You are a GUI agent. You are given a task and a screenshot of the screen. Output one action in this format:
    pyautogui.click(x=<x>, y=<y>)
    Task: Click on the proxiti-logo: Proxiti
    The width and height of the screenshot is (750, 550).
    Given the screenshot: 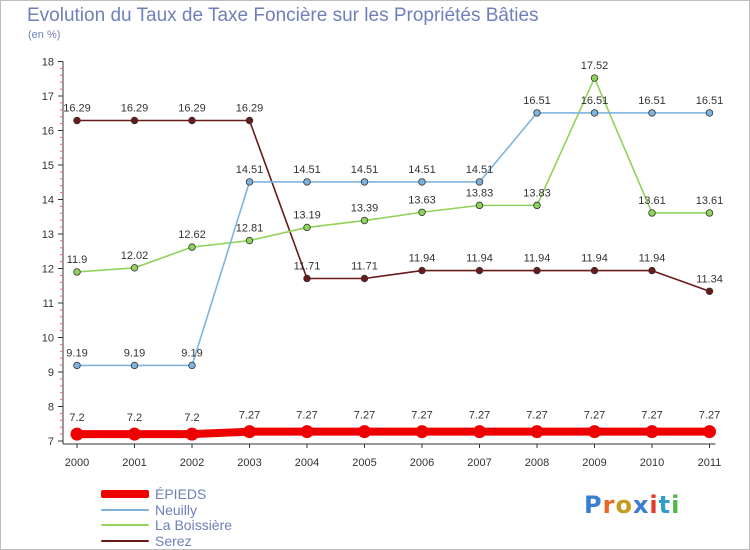 What is the action you would take?
    pyautogui.click(x=632, y=505)
    